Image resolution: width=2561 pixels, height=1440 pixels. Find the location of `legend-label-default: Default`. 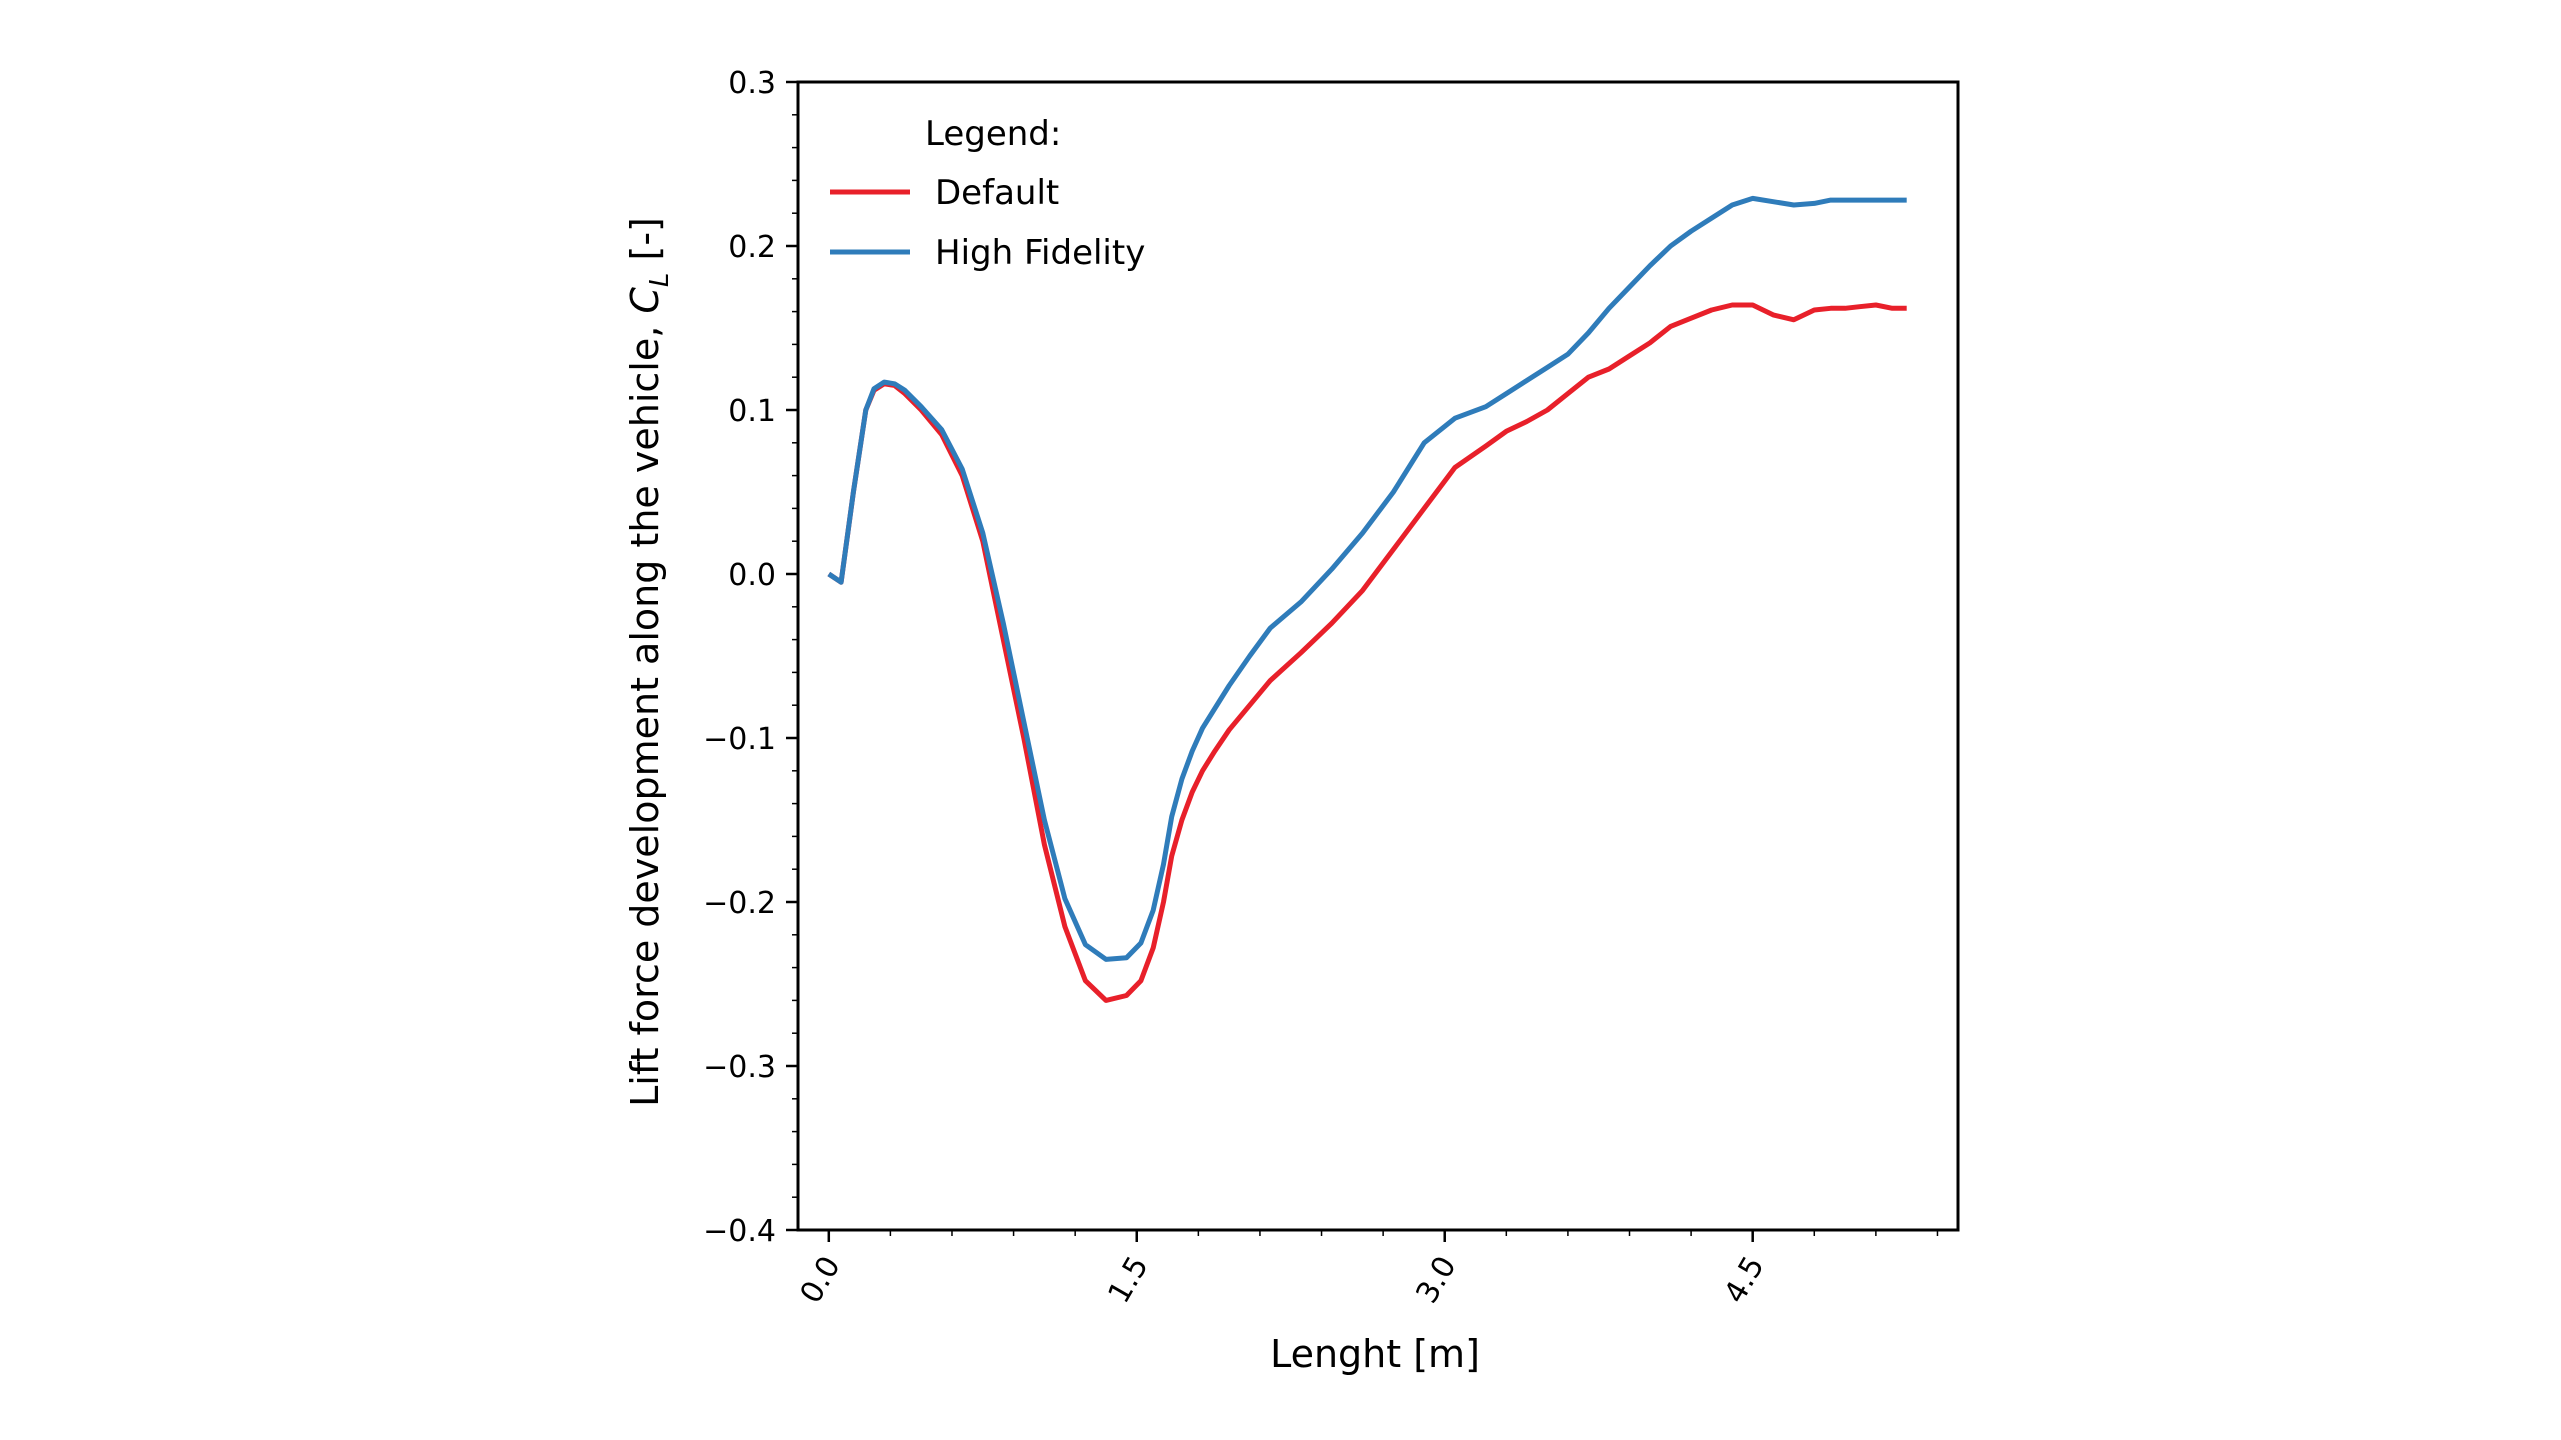

legend-label-default: Default is located at coordinates (997, 193).